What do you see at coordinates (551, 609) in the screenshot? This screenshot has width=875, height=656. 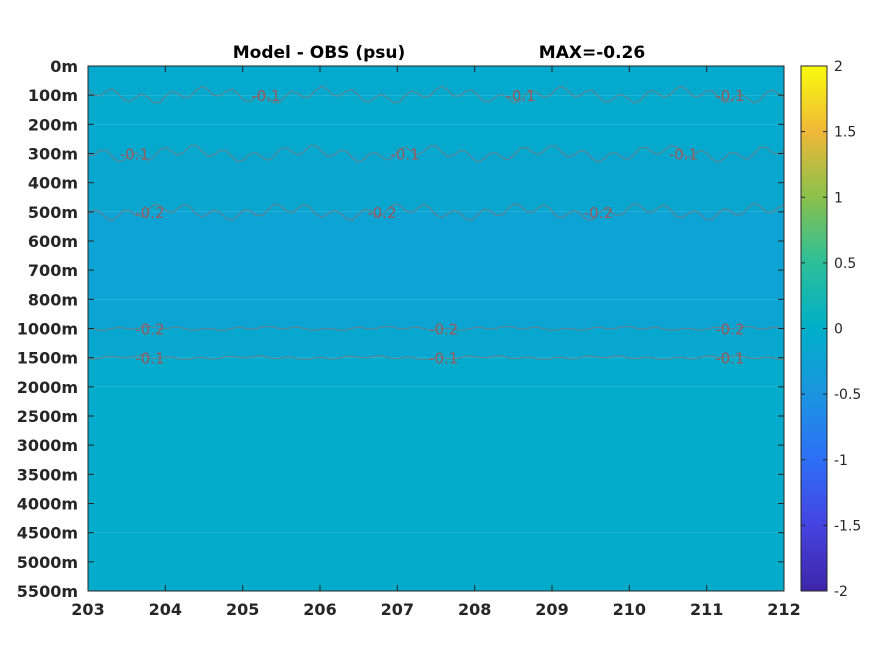 I see `x-tick-label-6: 209` at bounding box center [551, 609].